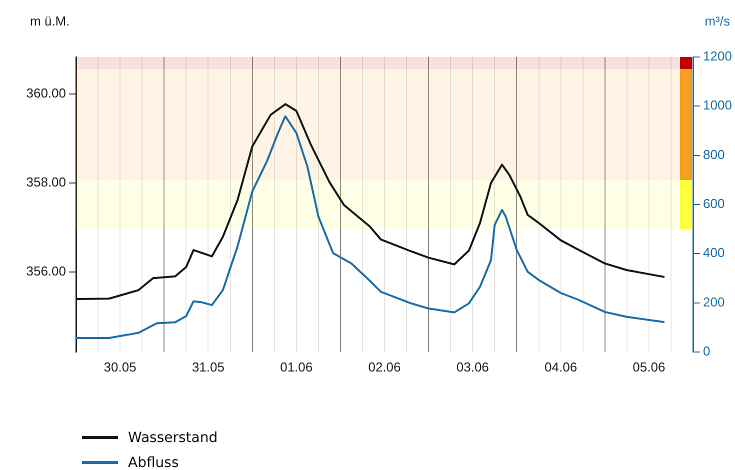  What do you see at coordinates (384, 366) in the screenshot?
I see `x-tick-label: 02.06` at bounding box center [384, 366].